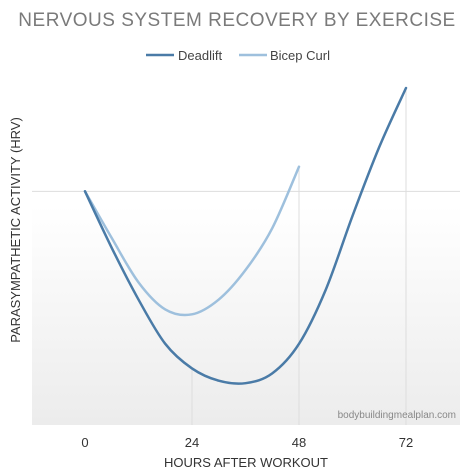 This screenshot has width=475, height=475. I want to click on series-line-bicep-curl, so click(192, 241).